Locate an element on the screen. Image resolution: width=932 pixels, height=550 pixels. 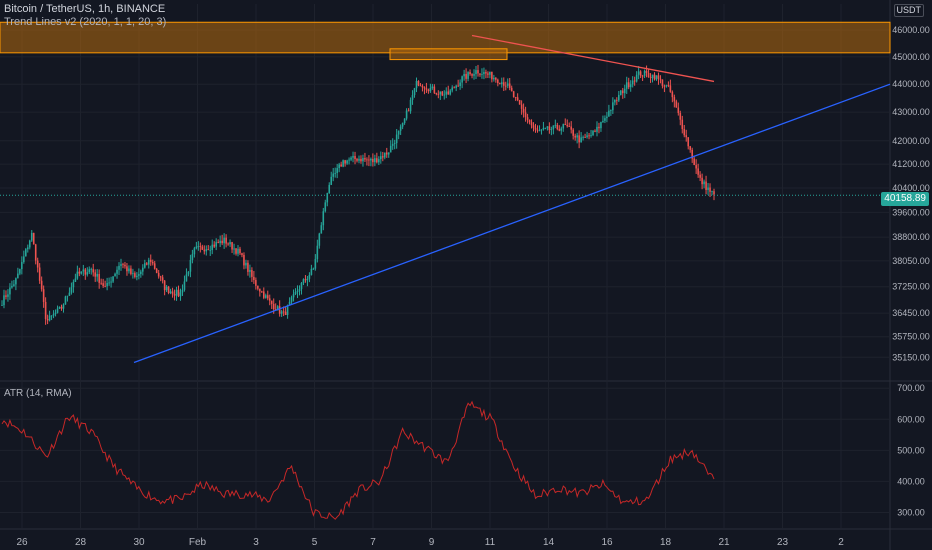
atr-legend: ATR (14, RMA) is located at coordinates (38, 393).